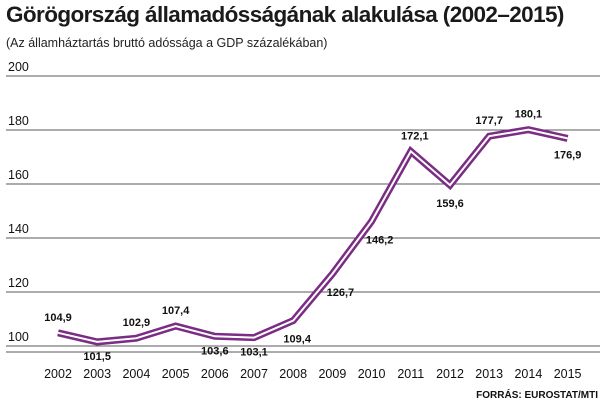  Describe the element at coordinates (332, 374) in the screenshot. I see `x-tick-label: 2009` at that location.